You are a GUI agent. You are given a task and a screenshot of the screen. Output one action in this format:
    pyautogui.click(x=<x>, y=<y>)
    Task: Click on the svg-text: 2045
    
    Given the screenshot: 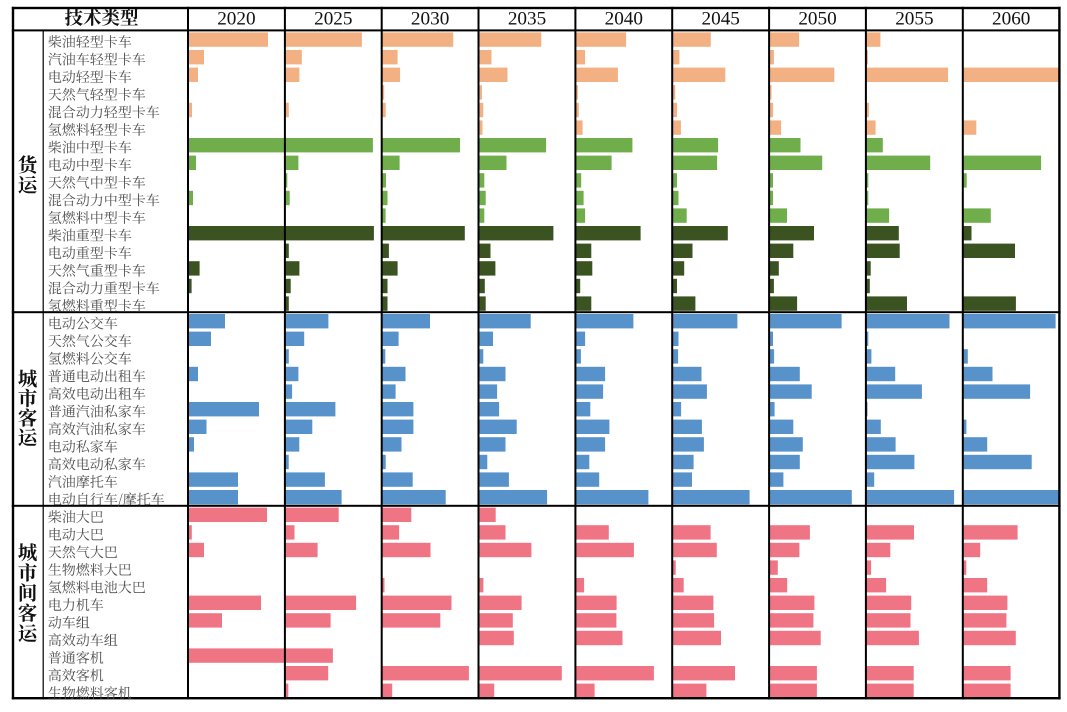 What is the action you would take?
    pyautogui.click(x=721, y=19)
    